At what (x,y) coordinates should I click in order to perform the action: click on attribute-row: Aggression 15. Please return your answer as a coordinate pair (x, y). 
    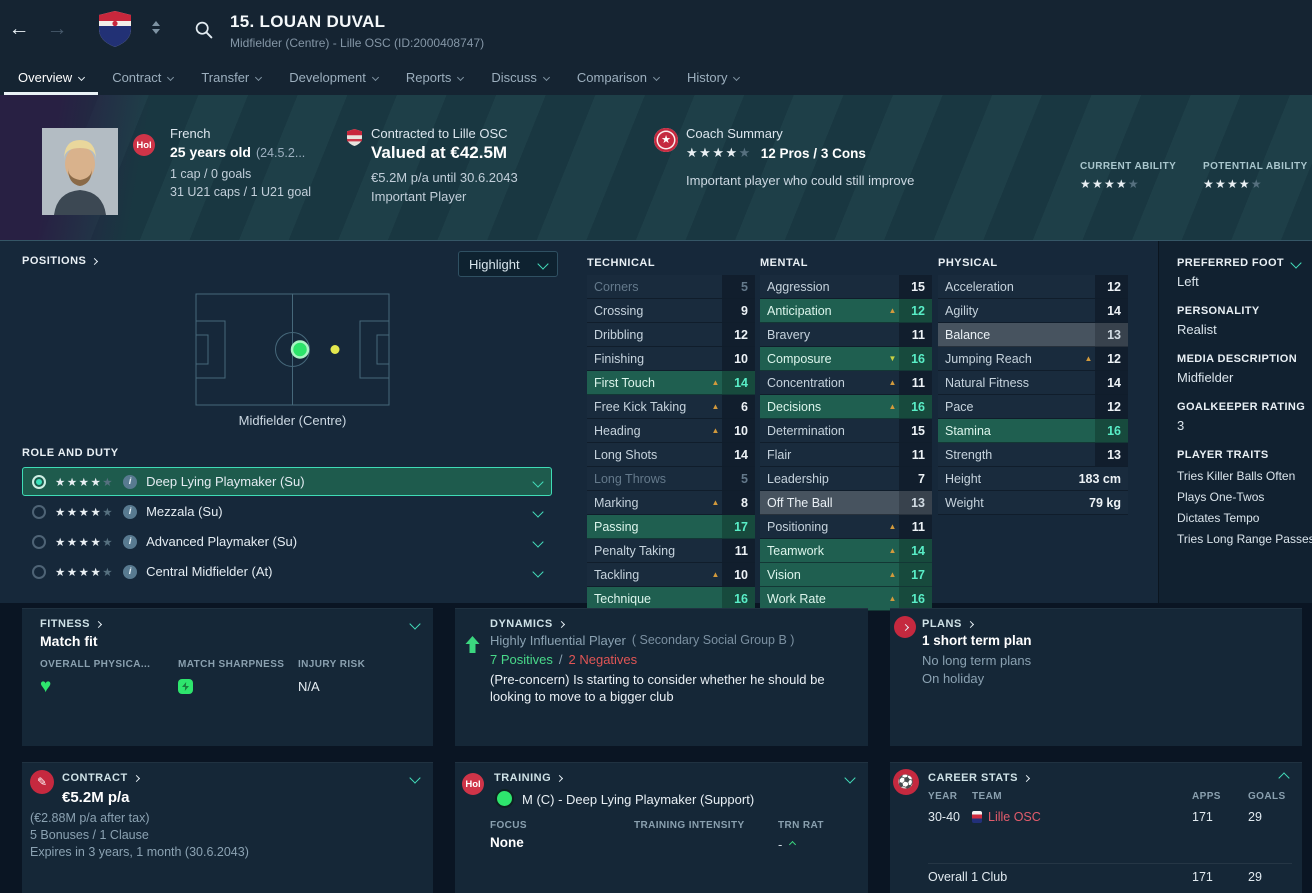
    Looking at the image, I should click on (846, 287).